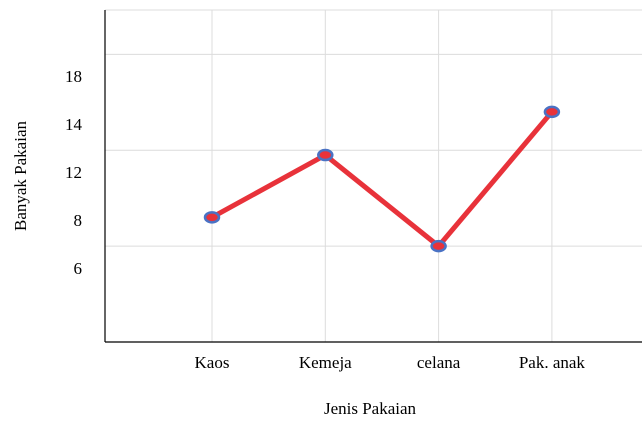  I want to click on y-tick-label: 12, so click(73, 172).